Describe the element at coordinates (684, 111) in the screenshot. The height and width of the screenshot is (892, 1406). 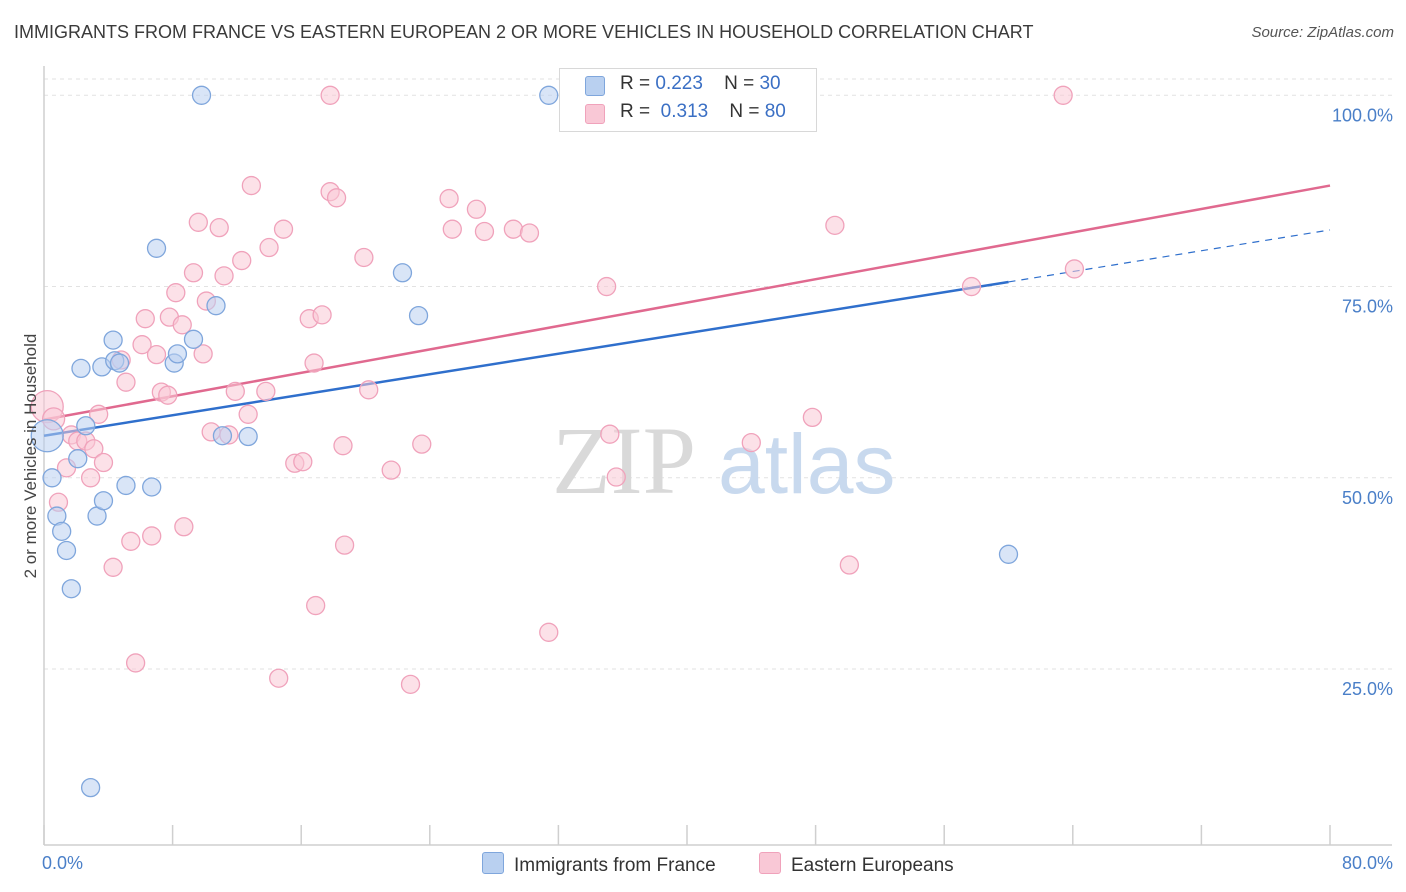
I see `legend-r-value-eastern: 0.313` at that location.